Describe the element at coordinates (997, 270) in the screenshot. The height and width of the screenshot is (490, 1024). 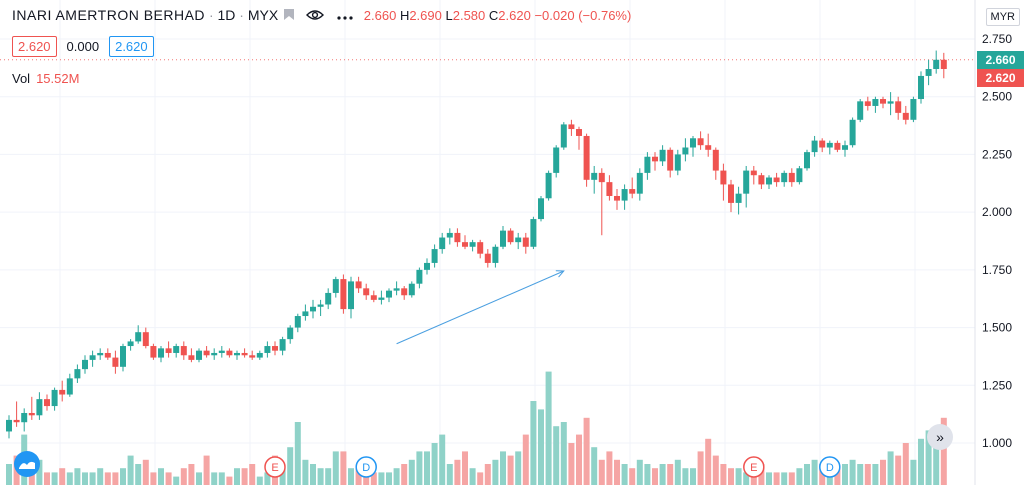
I see `y-tick-label: 1.750` at that location.